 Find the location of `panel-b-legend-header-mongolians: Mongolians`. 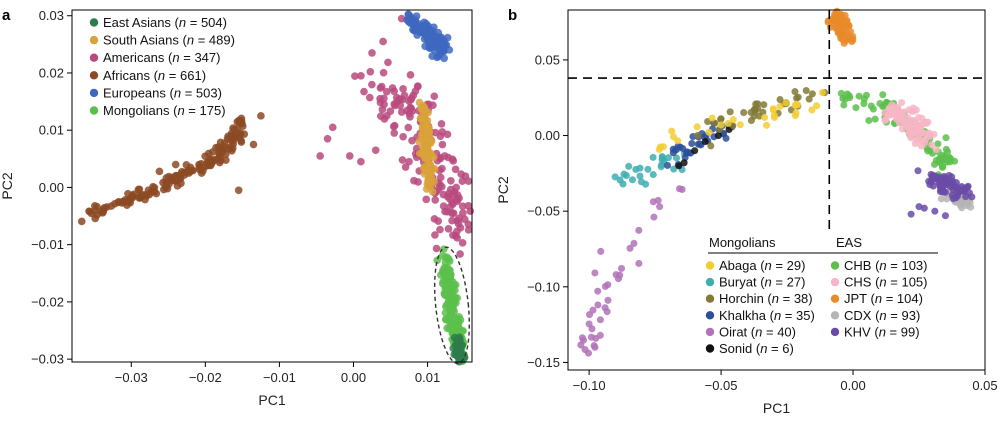

panel-b-legend-header-mongolians: Mongolians is located at coordinates (742, 242).